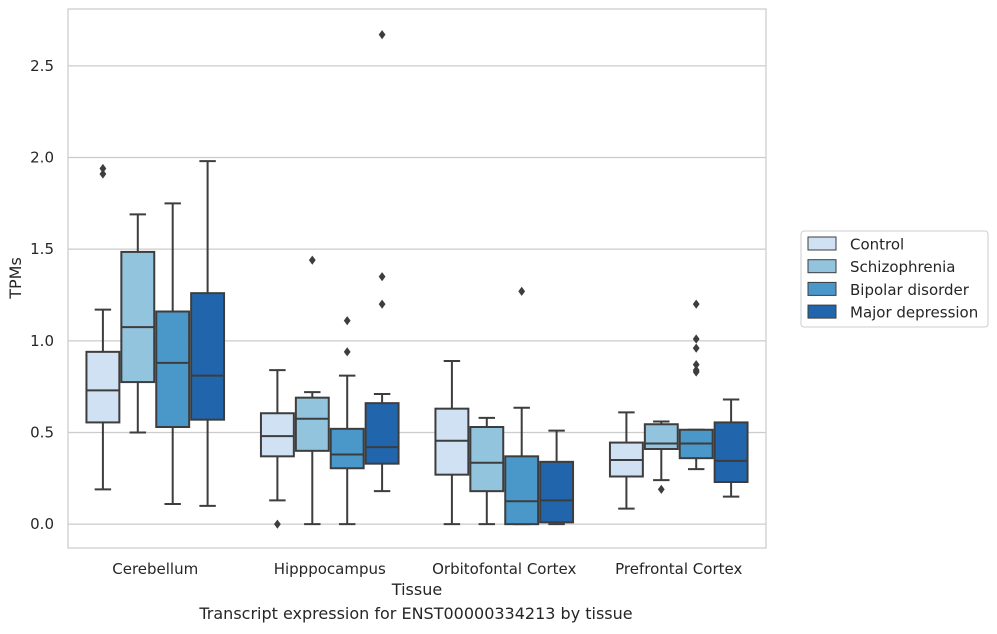  Describe the element at coordinates (914, 313) in the screenshot. I see `legend-label: Major depression` at that location.